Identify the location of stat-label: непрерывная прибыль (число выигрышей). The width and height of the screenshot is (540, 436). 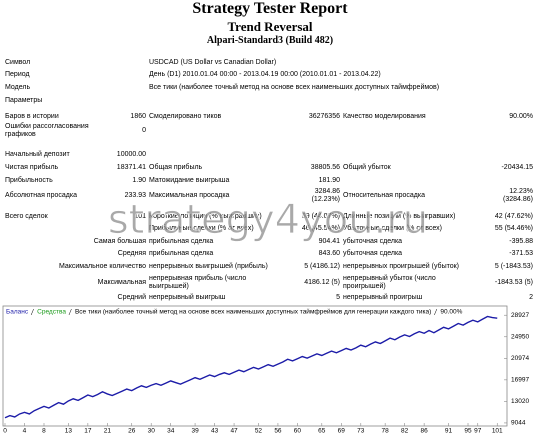
(198, 282).